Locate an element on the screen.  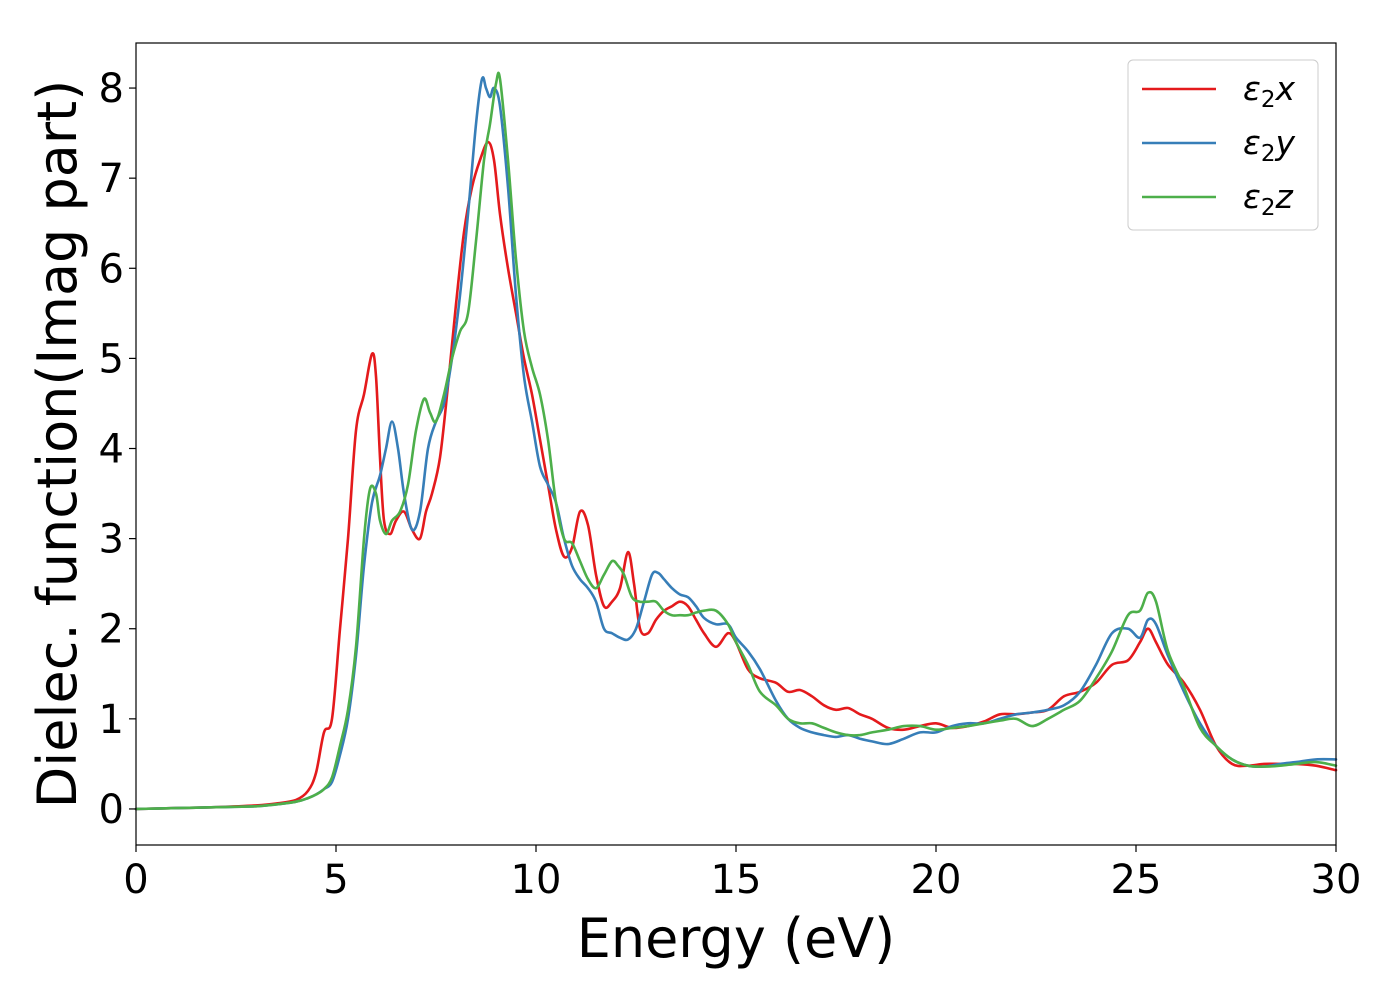
y-tick-label: 3 is located at coordinates (111, 540).